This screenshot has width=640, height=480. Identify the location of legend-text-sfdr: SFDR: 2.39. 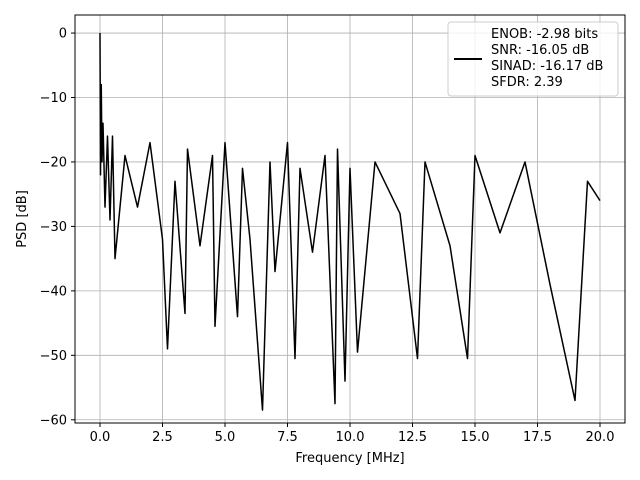
(527, 82).